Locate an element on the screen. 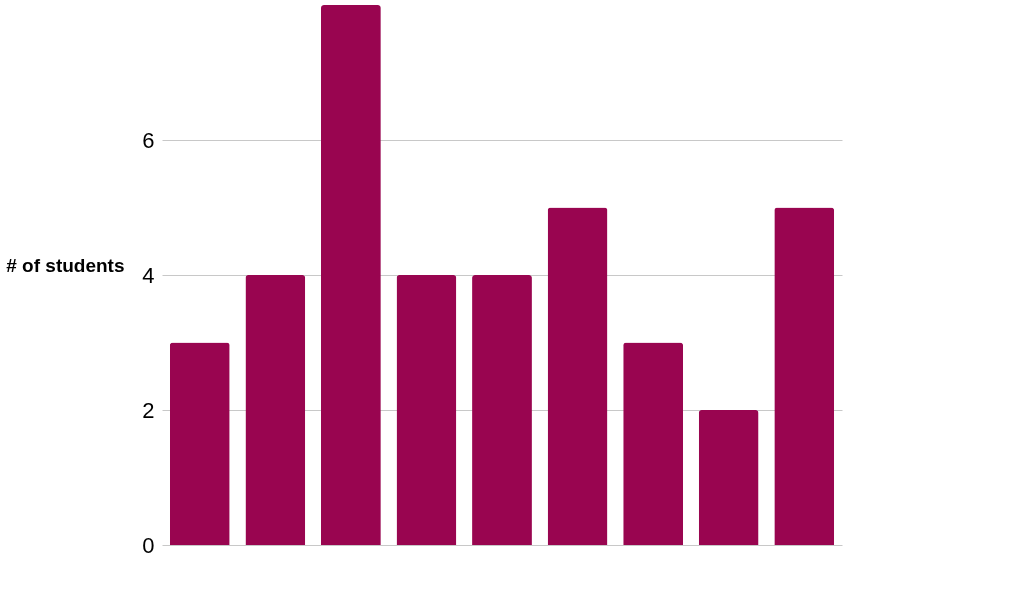 The height and width of the screenshot is (600, 1024). y-tick-label: 4 is located at coordinates (148, 275).